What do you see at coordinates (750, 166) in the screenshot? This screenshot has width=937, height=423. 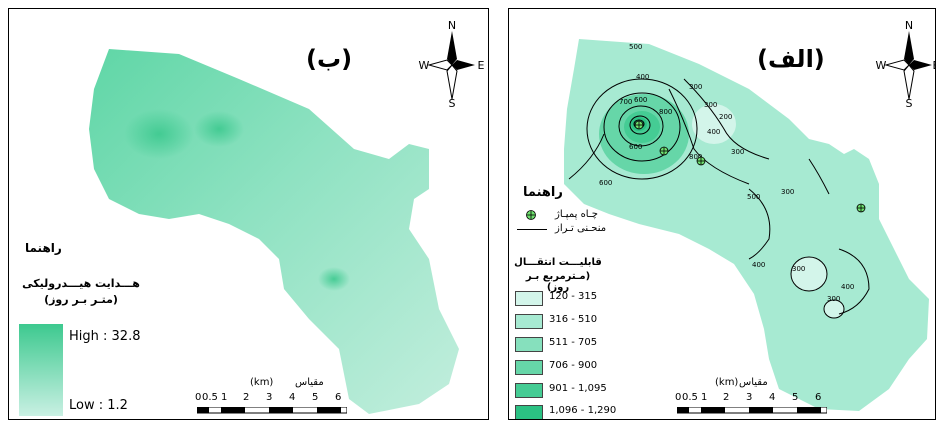 I see `well-markers` at bounding box center [750, 166].